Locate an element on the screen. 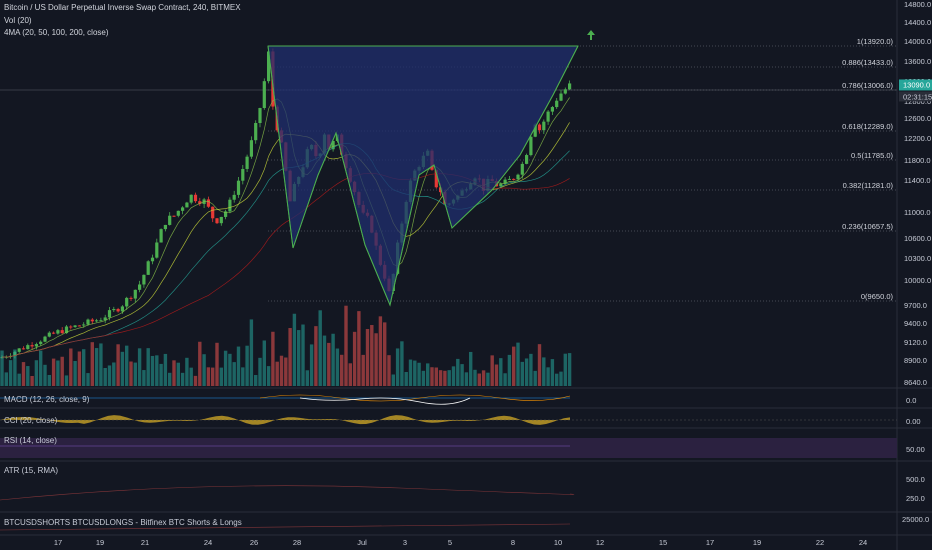 The image size is (932, 550). rsi-axis-label: 50.00 is located at coordinates (915, 449).